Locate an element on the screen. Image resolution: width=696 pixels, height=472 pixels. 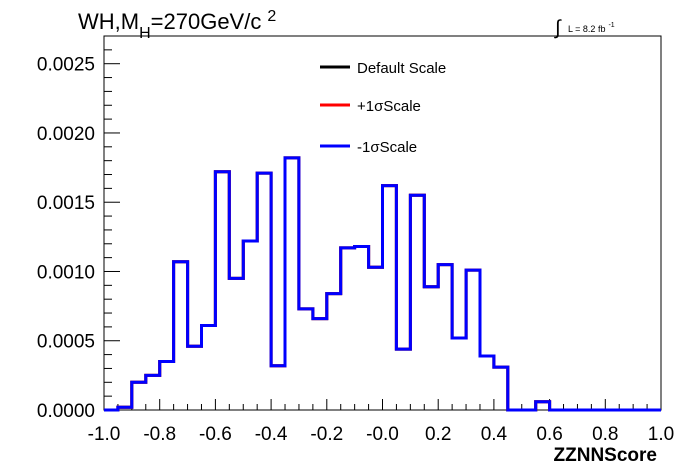
y-tick-labels: 0.0000 0.0005 0.0010 0.0015 0.0020 0.0025 is located at coordinates (66, 238).